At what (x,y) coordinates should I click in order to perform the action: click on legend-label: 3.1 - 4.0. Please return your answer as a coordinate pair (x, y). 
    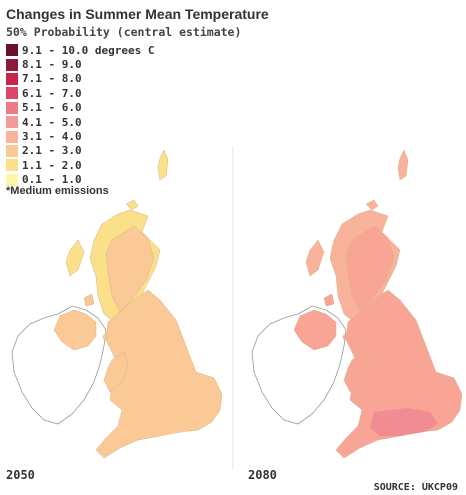
    Looking at the image, I should click on (52, 137).